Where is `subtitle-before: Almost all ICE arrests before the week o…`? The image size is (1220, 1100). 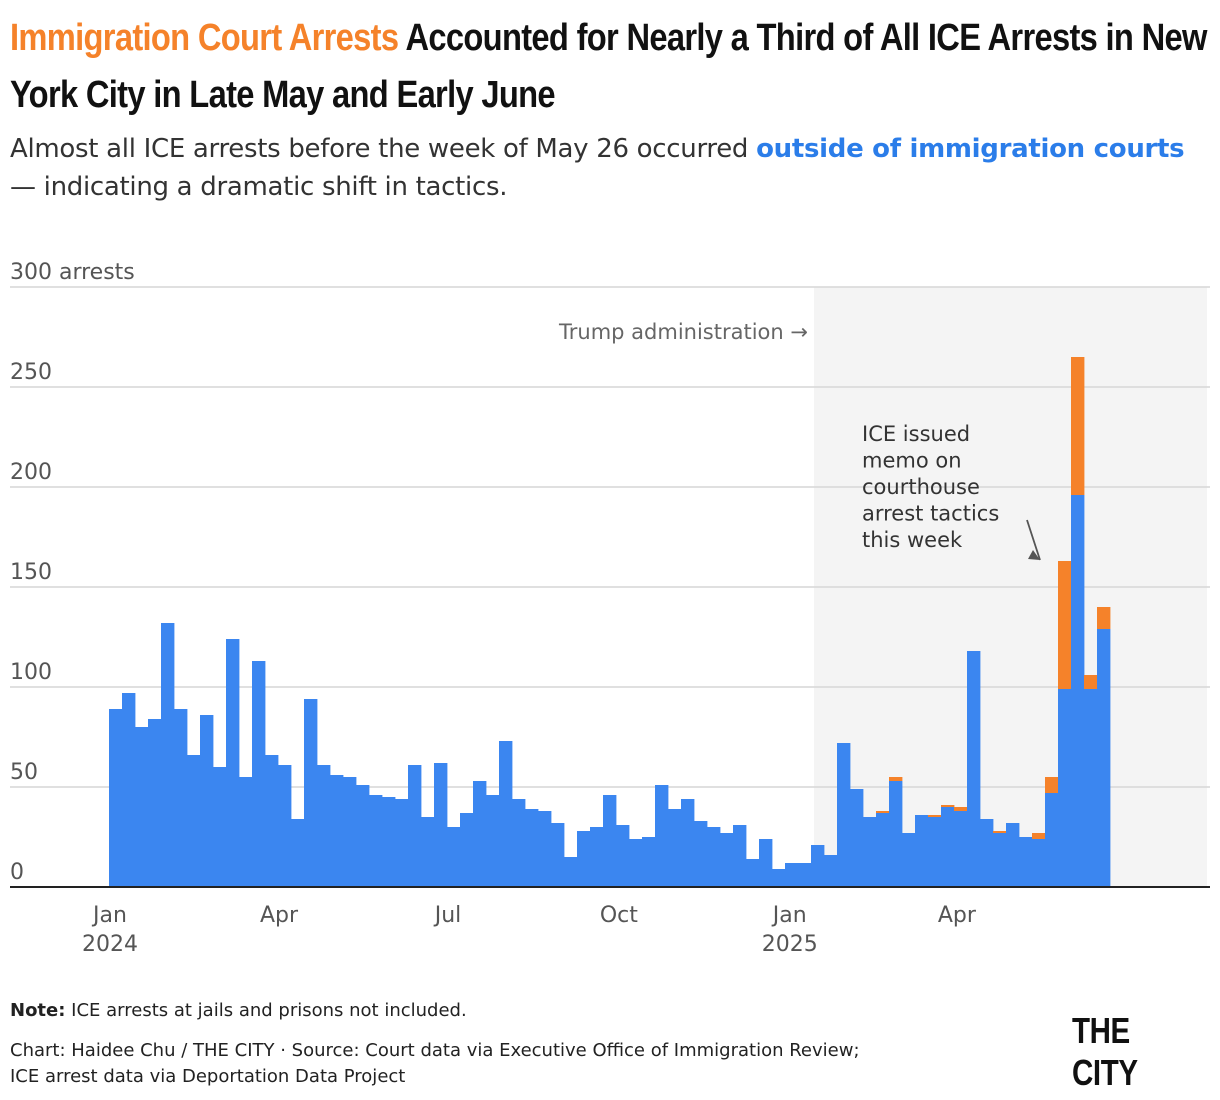
subtitle-before: Almost all ICE arrests before the week o… is located at coordinates (383, 149).